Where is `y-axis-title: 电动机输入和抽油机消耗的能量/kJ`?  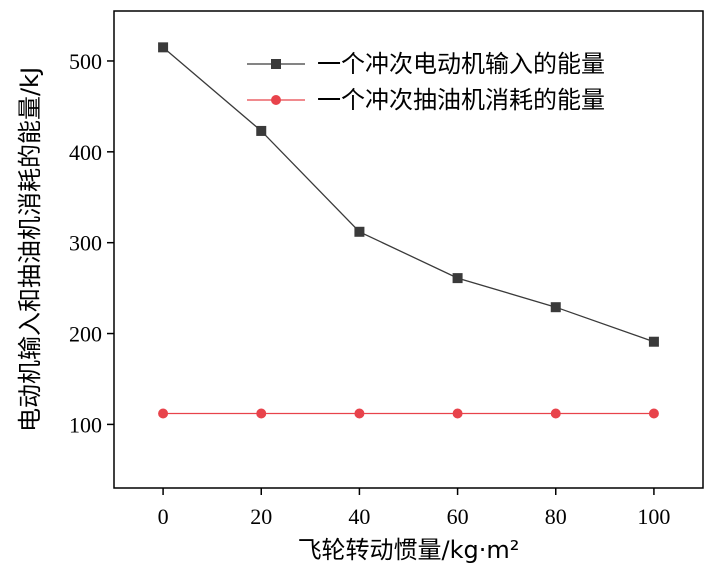
y-axis-title: 电动机输入和抽油机消耗的能量/kJ is located at coordinates (30, 249).